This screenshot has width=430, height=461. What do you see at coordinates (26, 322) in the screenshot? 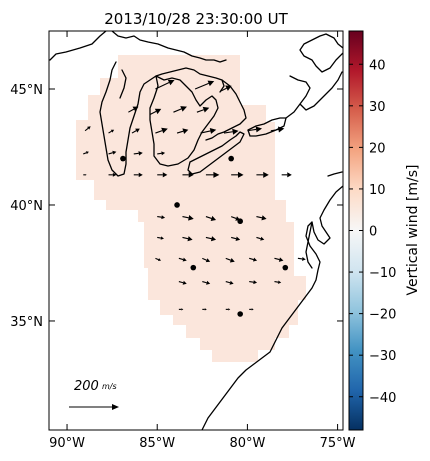
I see `latitude-tick-label: 35°N` at bounding box center [26, 322].